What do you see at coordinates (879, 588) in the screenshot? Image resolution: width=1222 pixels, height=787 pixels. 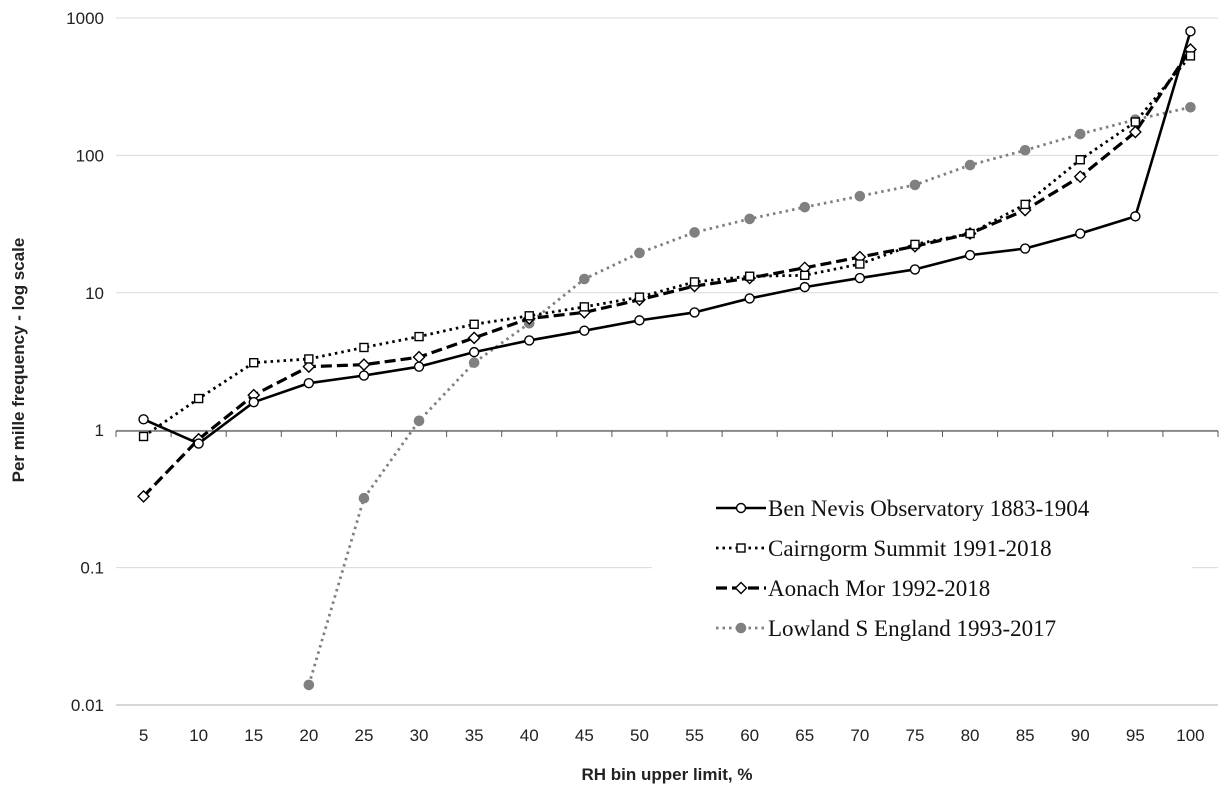 I see `legend-label: Aonach Mor 1992-2018` at bounding box center [879, 588].